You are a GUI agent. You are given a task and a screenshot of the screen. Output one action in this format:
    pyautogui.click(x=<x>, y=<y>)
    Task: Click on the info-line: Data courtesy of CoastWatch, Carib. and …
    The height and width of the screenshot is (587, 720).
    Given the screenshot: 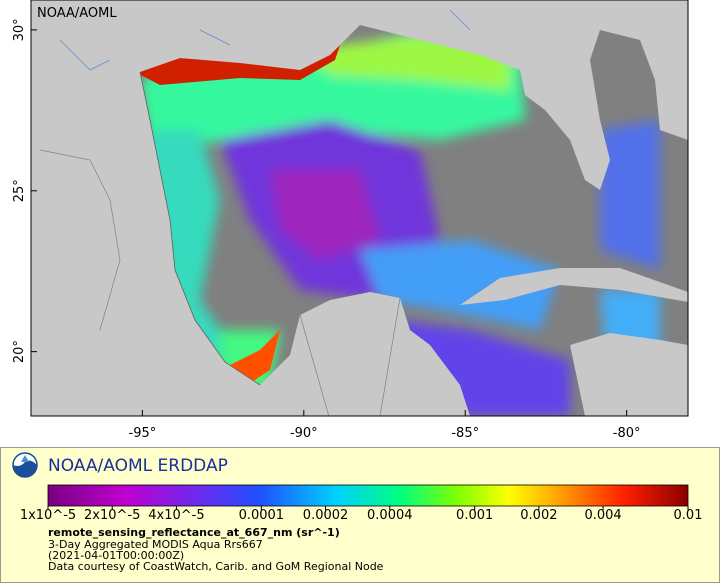 What is the action you would take?
    pyautogui.click(x=216, y=566)
    